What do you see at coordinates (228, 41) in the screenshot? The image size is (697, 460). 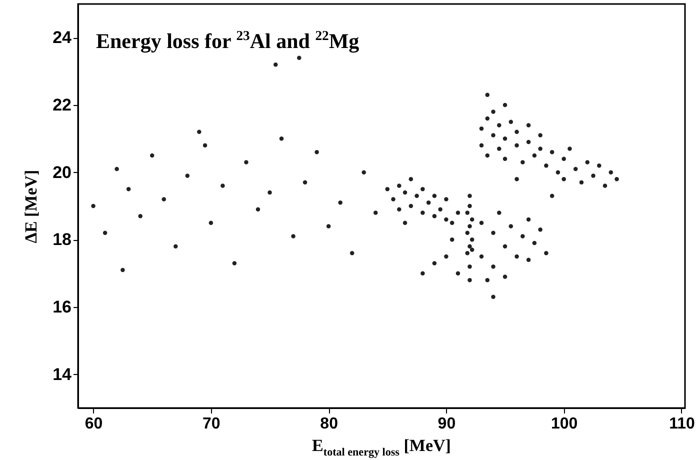 I see `text: Energy loss for $^{23}$Al and $^{22}$Mg` at bounding box center [228, 41].